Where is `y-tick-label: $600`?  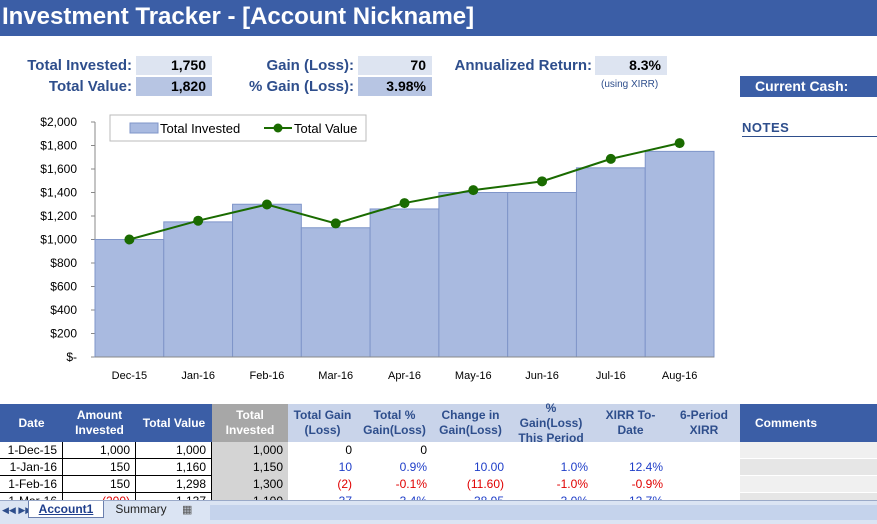
y-tick-label: $600 is located at coordinates (63, 287).